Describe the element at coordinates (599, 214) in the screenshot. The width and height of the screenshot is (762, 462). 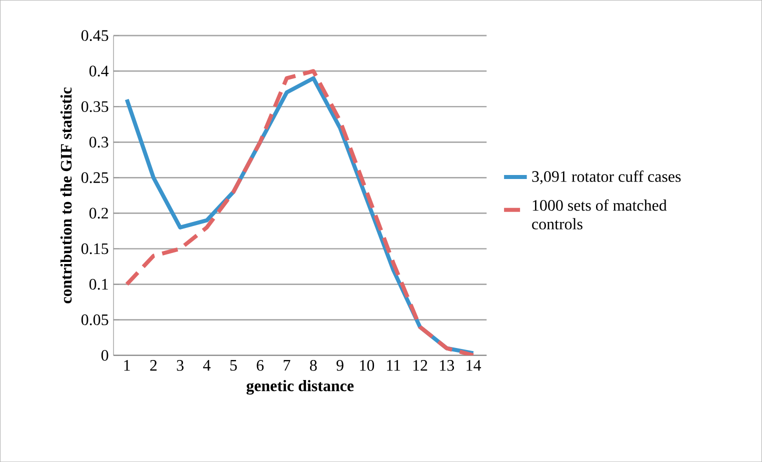
I see `legend-label: 1000 sets of matched controls` at that location.